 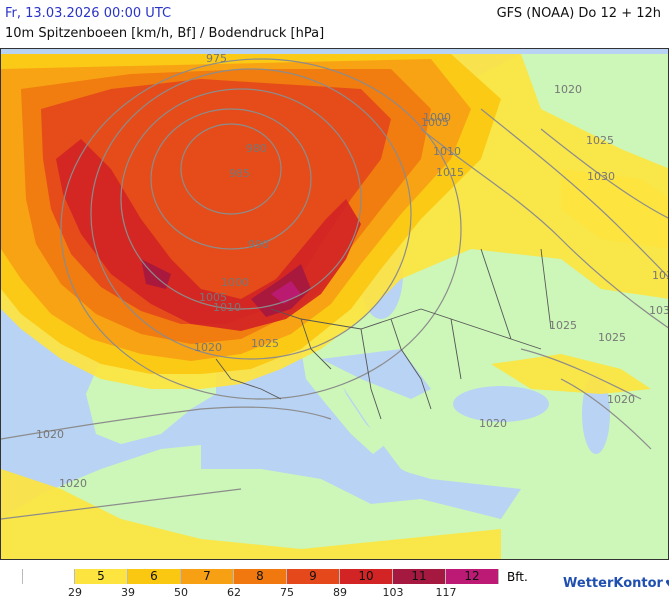 What do you see at coordinates (256, 148) in the screenshot?
I see `isobar-label: 980` at bounding box center [256, 148].